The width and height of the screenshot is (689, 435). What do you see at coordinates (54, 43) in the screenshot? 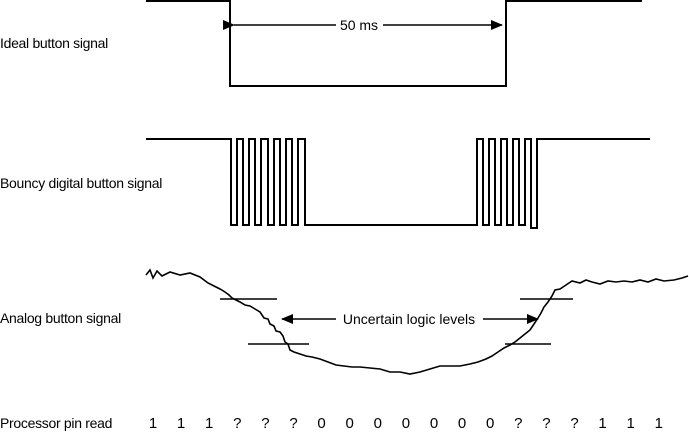
I see `ideal-signal-label: Ideal button signal` at bounding box center [54, 43].